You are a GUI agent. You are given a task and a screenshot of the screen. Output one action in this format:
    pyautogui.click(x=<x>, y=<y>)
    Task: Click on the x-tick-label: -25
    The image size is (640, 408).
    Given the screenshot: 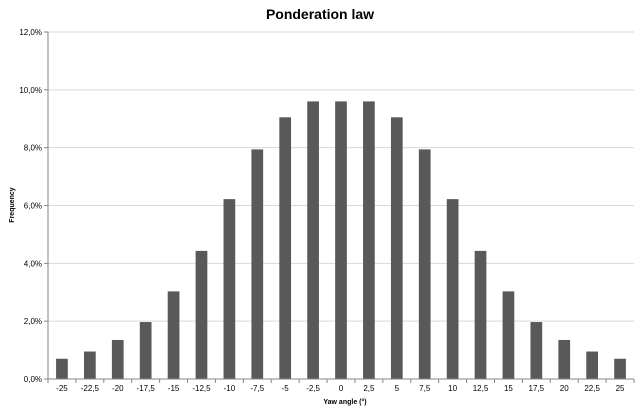 What is the action you would take?
    pyautogui.click(x=62, y=388)
    